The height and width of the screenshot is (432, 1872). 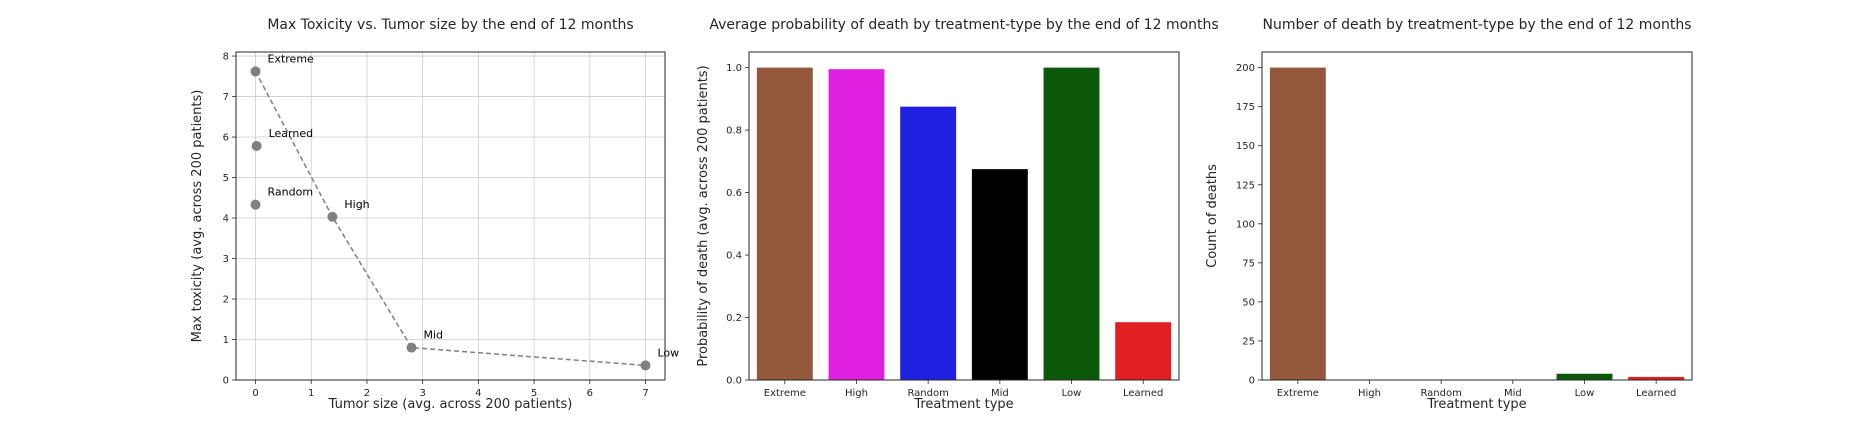 I want to click on y-tick-label: 2, so click(x=226, y=300).